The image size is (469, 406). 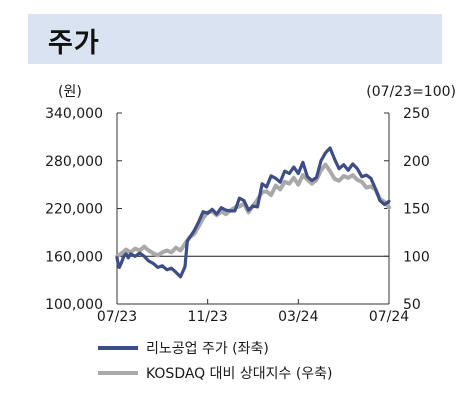 I want to click on right-tick-label: 50, so click(x=412, y=305).